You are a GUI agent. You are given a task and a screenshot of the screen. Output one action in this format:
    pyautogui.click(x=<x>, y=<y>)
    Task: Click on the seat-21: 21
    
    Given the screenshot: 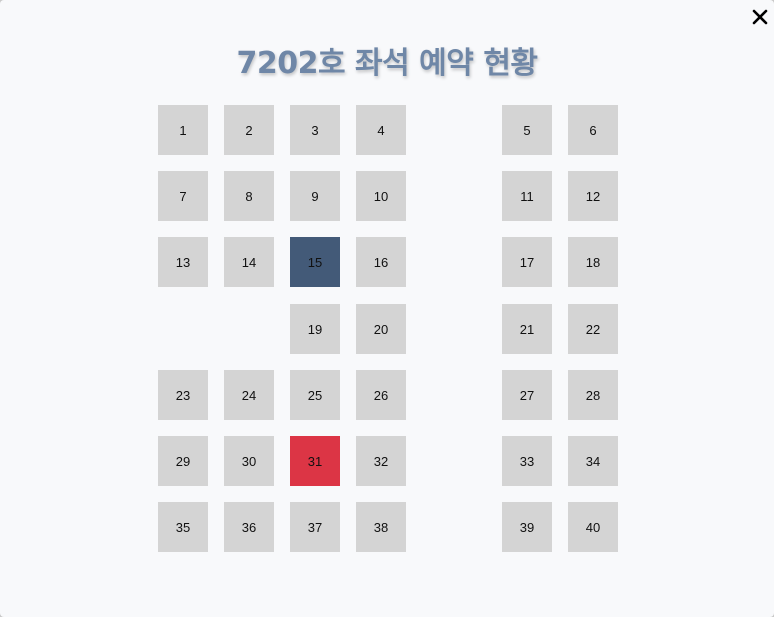 What is the action you would take?
    pyautogui.click(x=527, y=329)
    